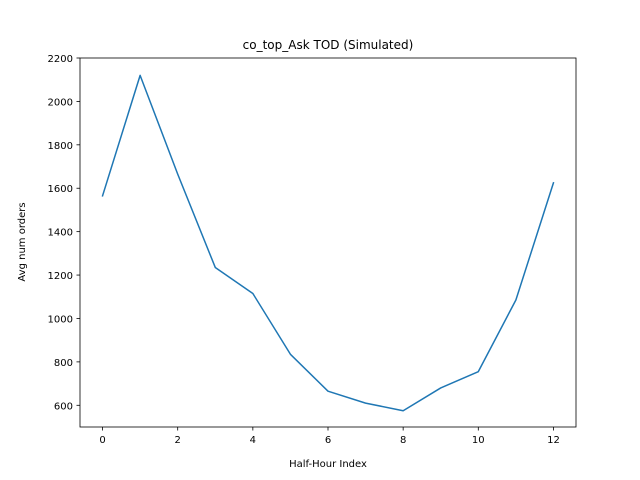  Describe the element at coordinates (178, 440) in the screenshot. I see `x-tick-label: 2` at that location.